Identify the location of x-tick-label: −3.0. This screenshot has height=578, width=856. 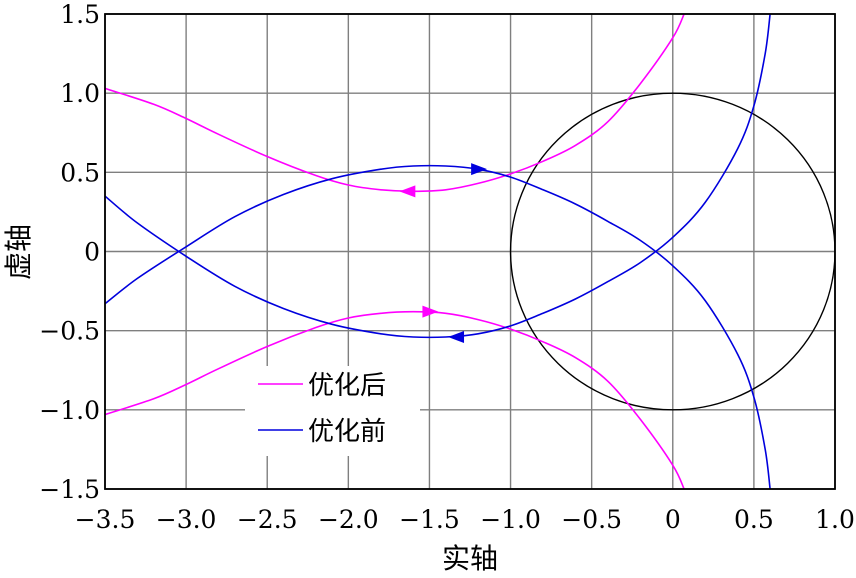
(186, 519).